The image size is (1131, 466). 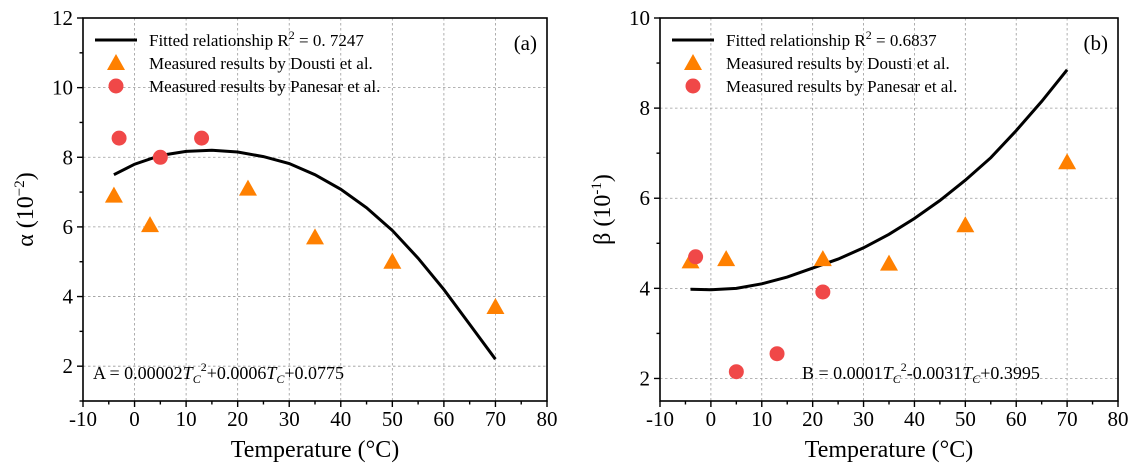 What do you see at coordinates (62, 18) in the screenshot?
I see `y-tick-label: 12` at bounding box center [62, 18].